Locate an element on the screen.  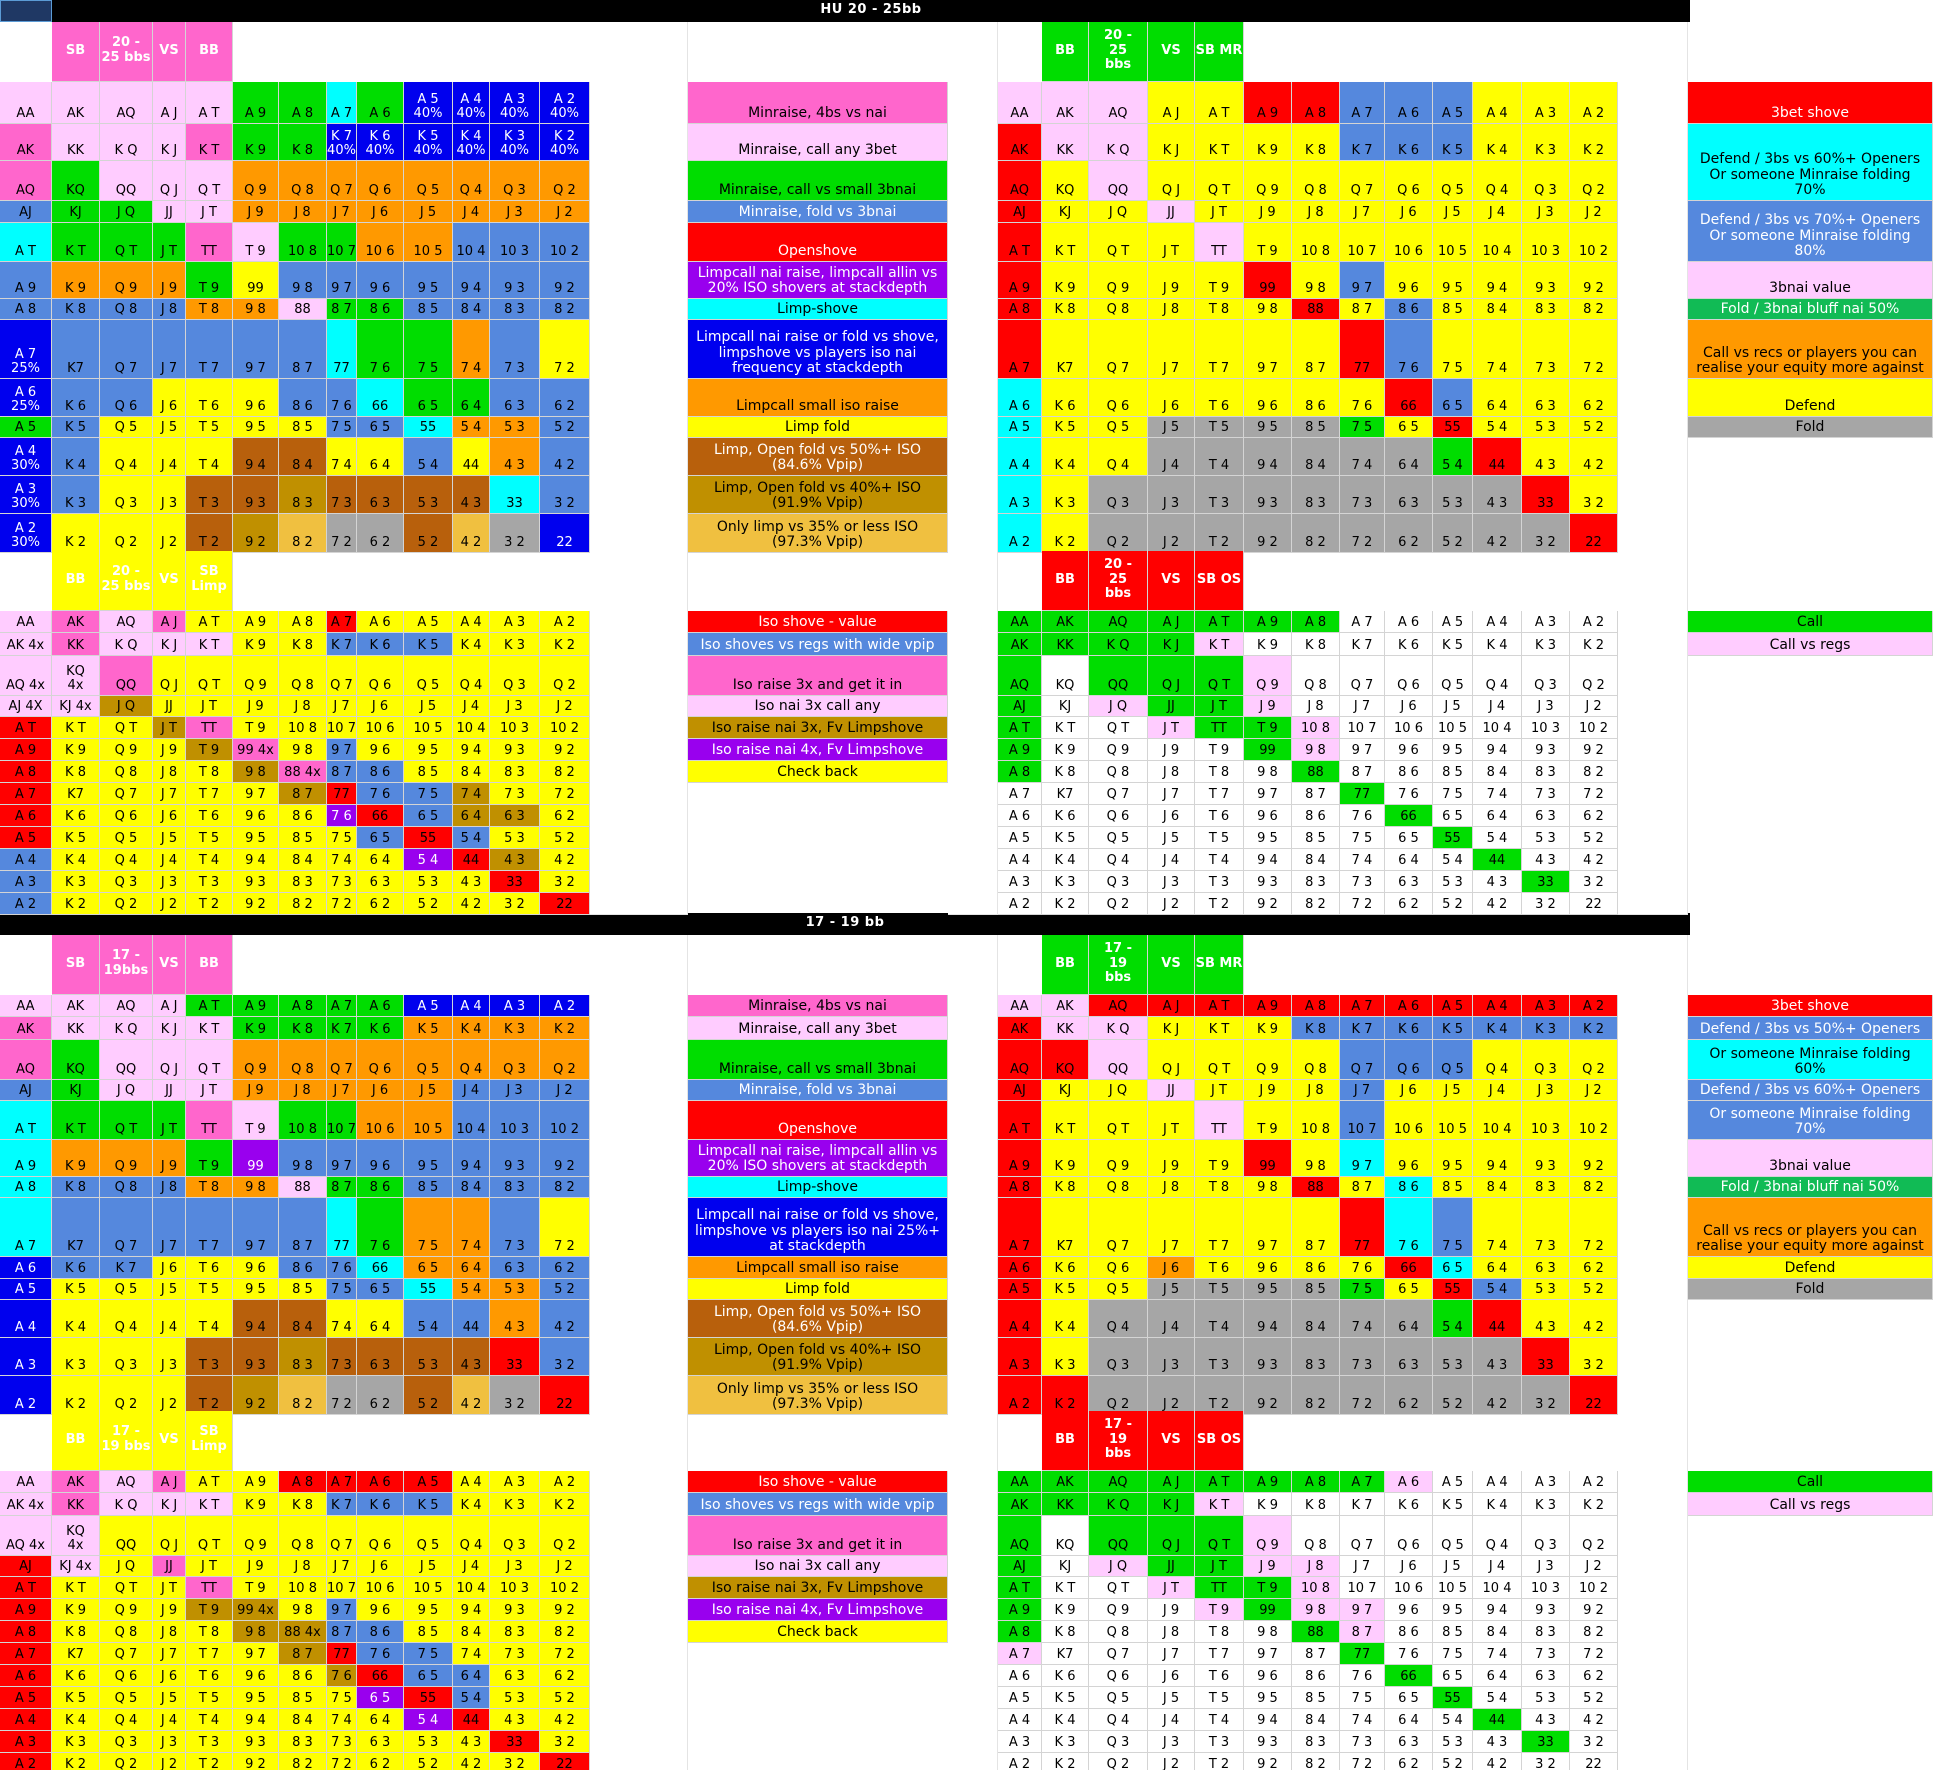
right-sb20-cell: 8 7 is located at coordinates (1362, 309).